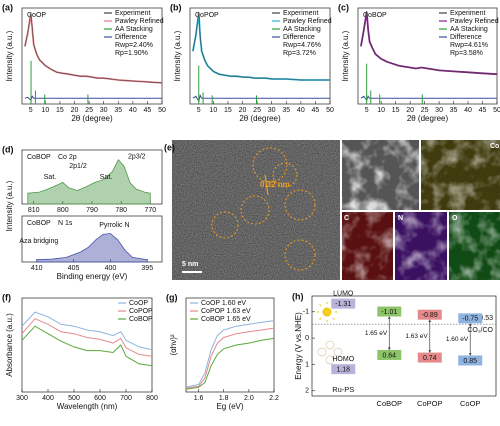  What do you see at coordinates (137, 156) in the screenshot?
I see `annotation: 2p3/2` at bounding box center [137, 156].